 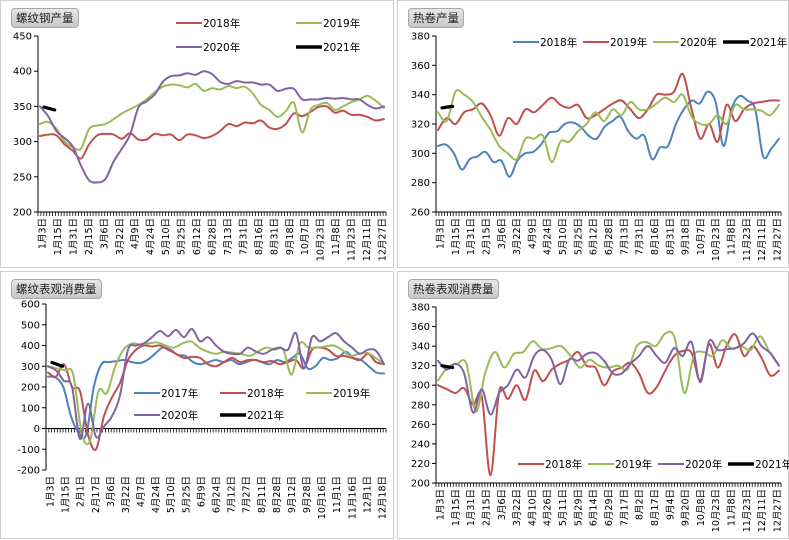 What do you see at coordinates (37, 429) in the screenshot?
I see `y-tick-label: 0` at bounding box center [37, 429].